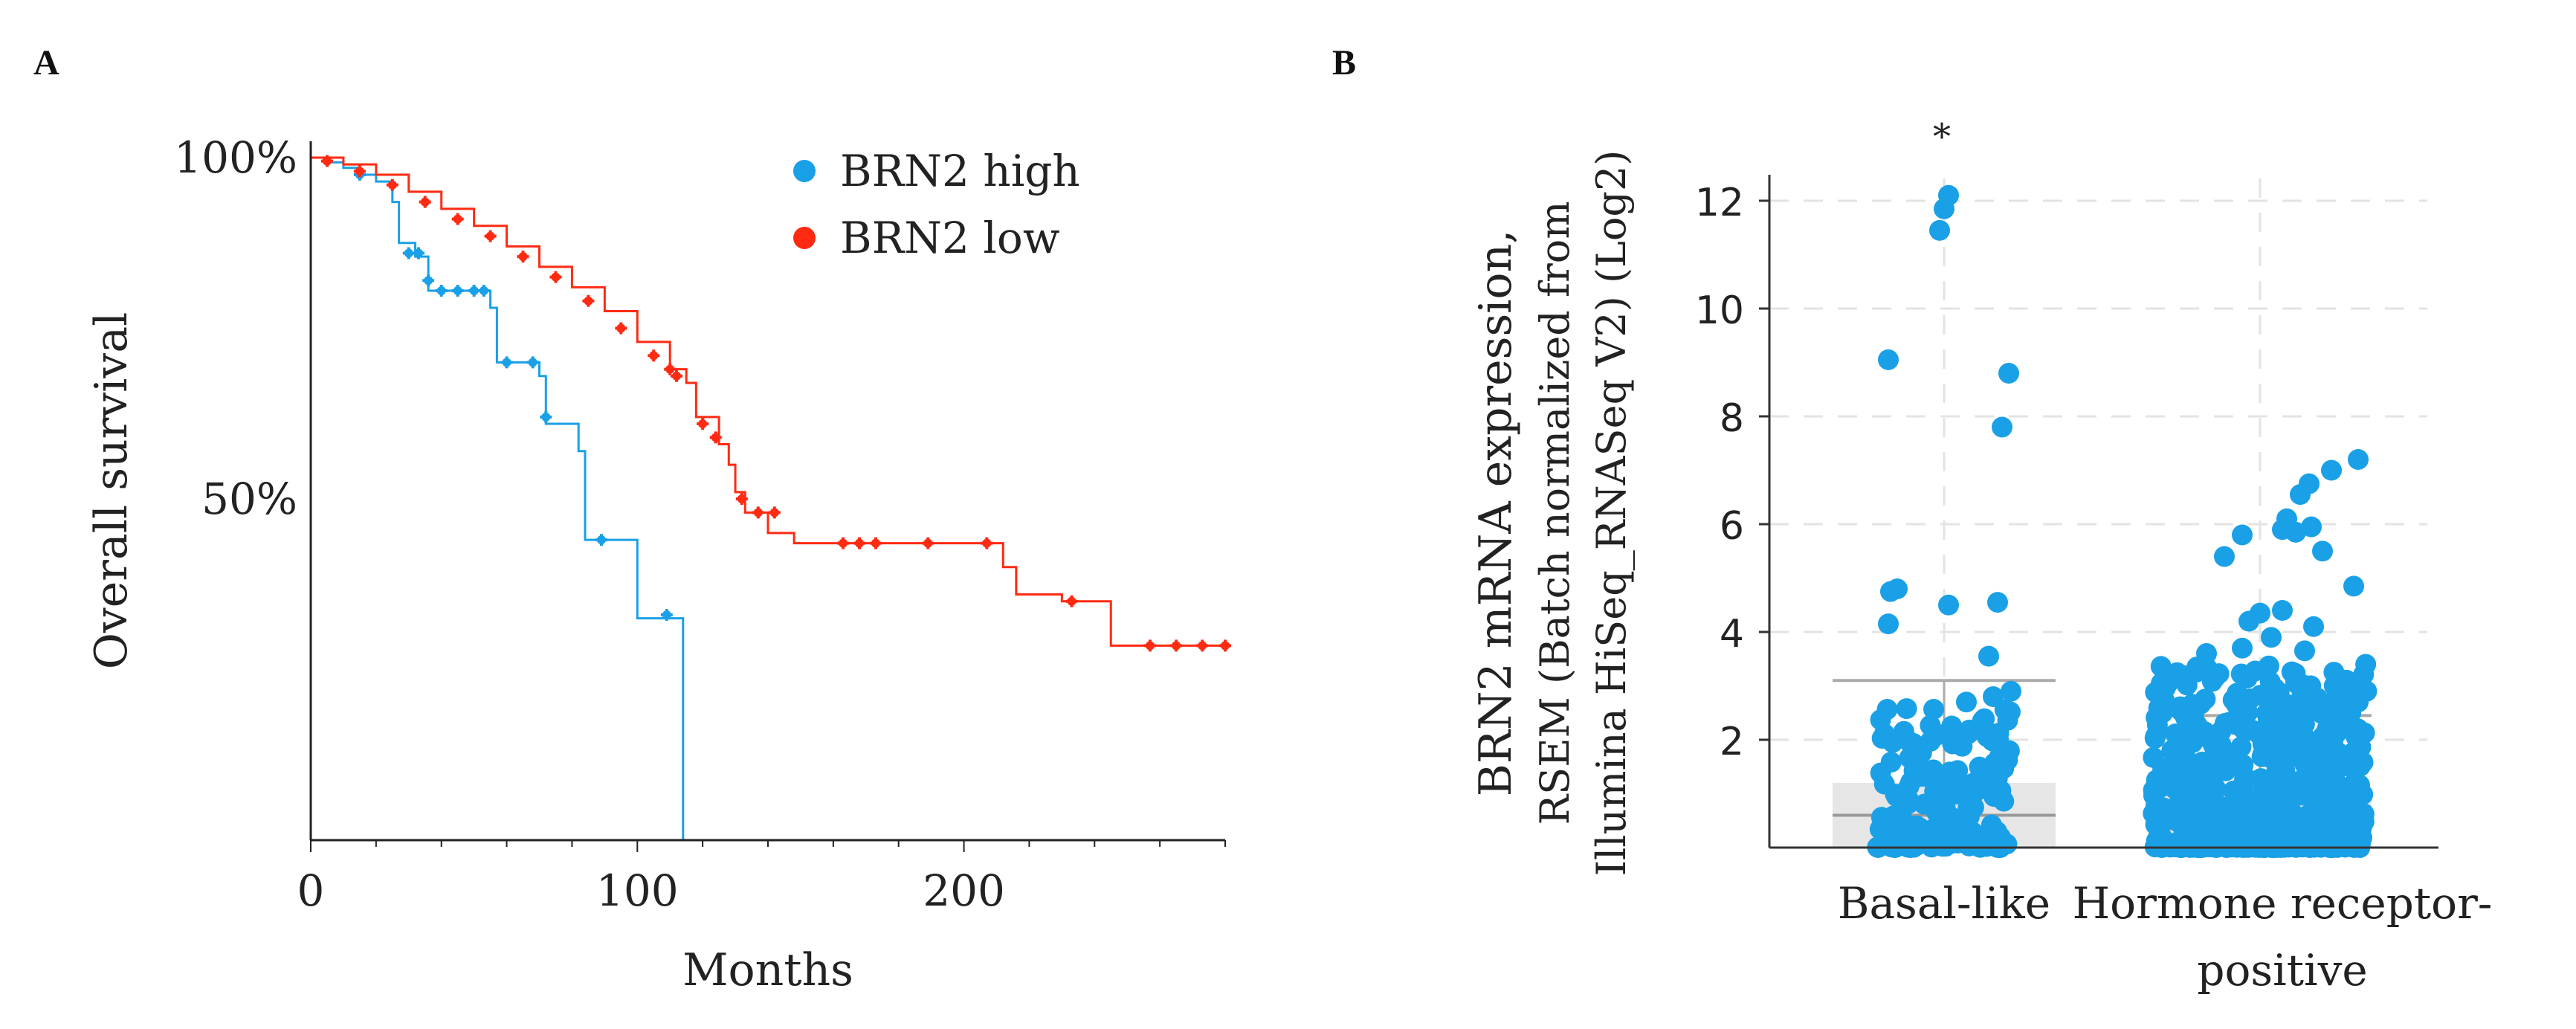  What do you see at coordinates (2282, 970) in the screenshot?
I see `category-label: positive` at bounding box center [2282, 970].